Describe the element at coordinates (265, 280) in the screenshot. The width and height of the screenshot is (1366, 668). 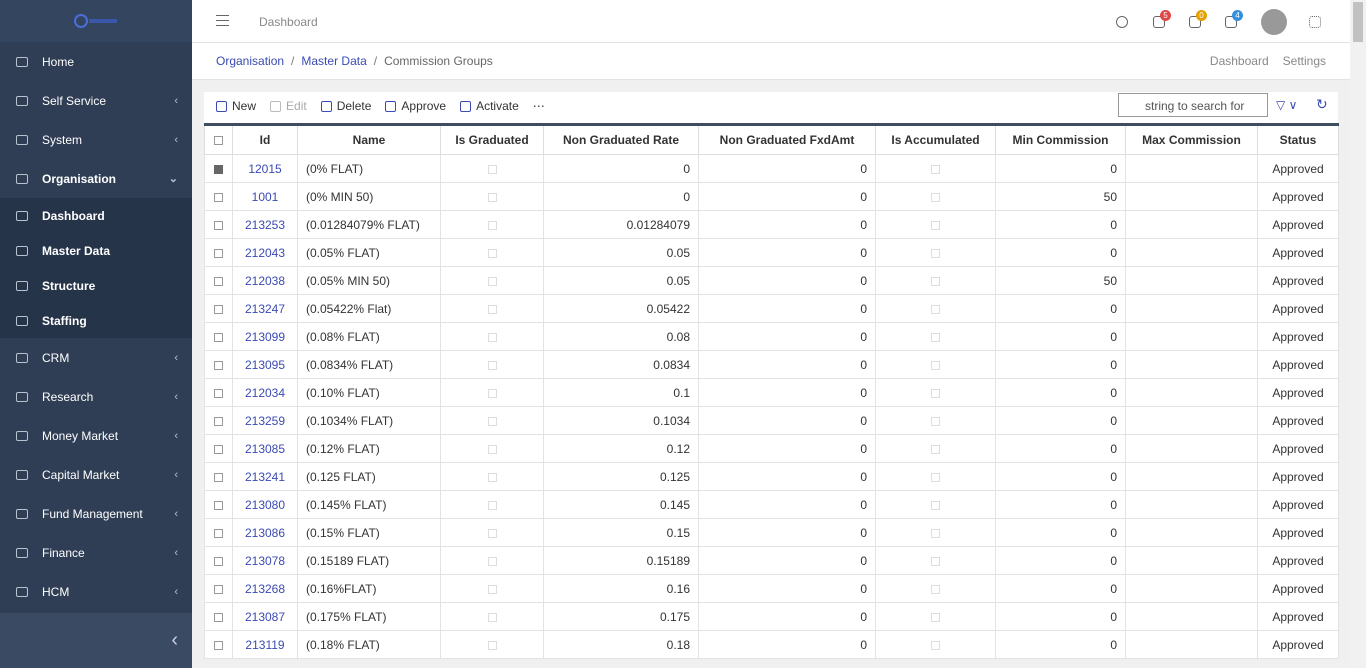
I see `id-cell: 212038` at that location.